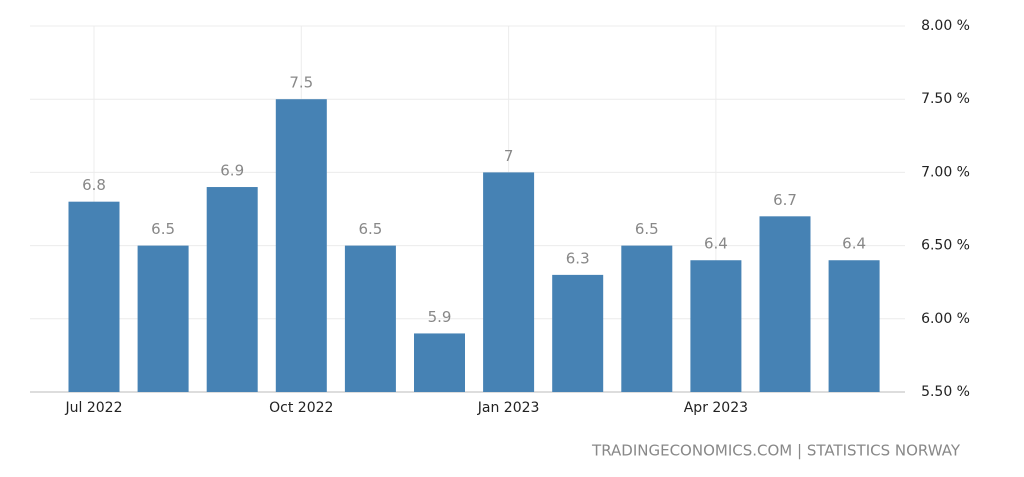  What do you see at coordinates (945, 392) in the screenshot?
I see `y-tick-label: 5.50 %` at bounding box center [945, 392].